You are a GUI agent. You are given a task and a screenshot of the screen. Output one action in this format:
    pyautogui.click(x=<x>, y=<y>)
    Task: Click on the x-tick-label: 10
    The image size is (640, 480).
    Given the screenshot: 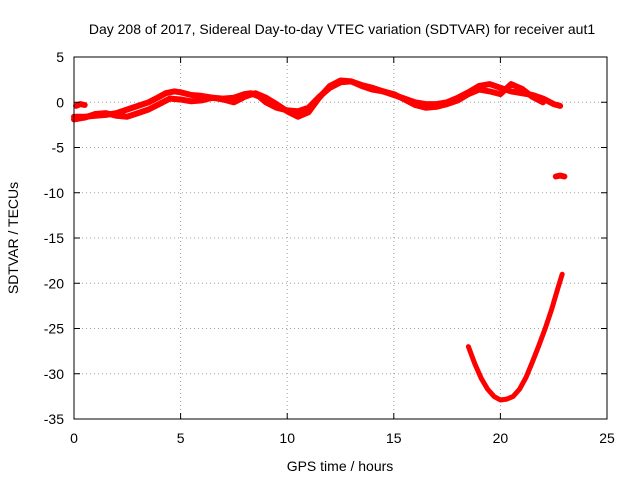 What is the action you would take?
    pyautogui.click(x=287, y=438)
    